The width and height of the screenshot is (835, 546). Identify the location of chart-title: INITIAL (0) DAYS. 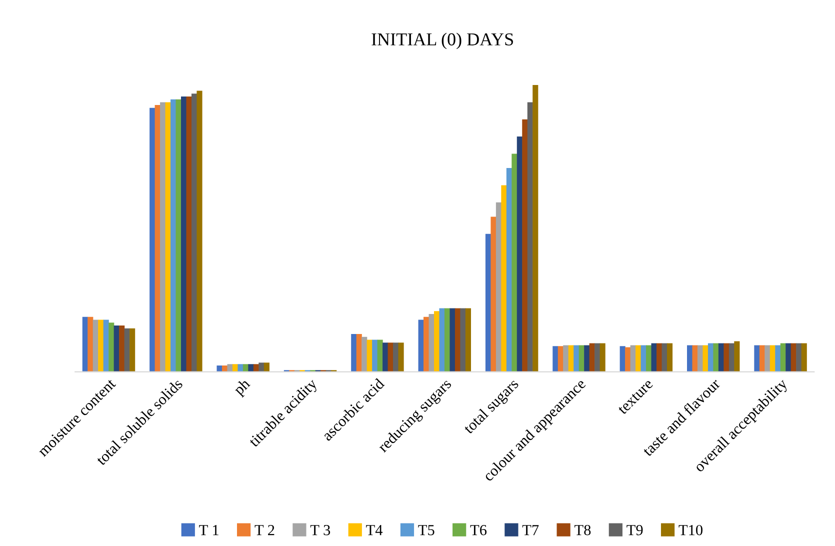
(442, 41).